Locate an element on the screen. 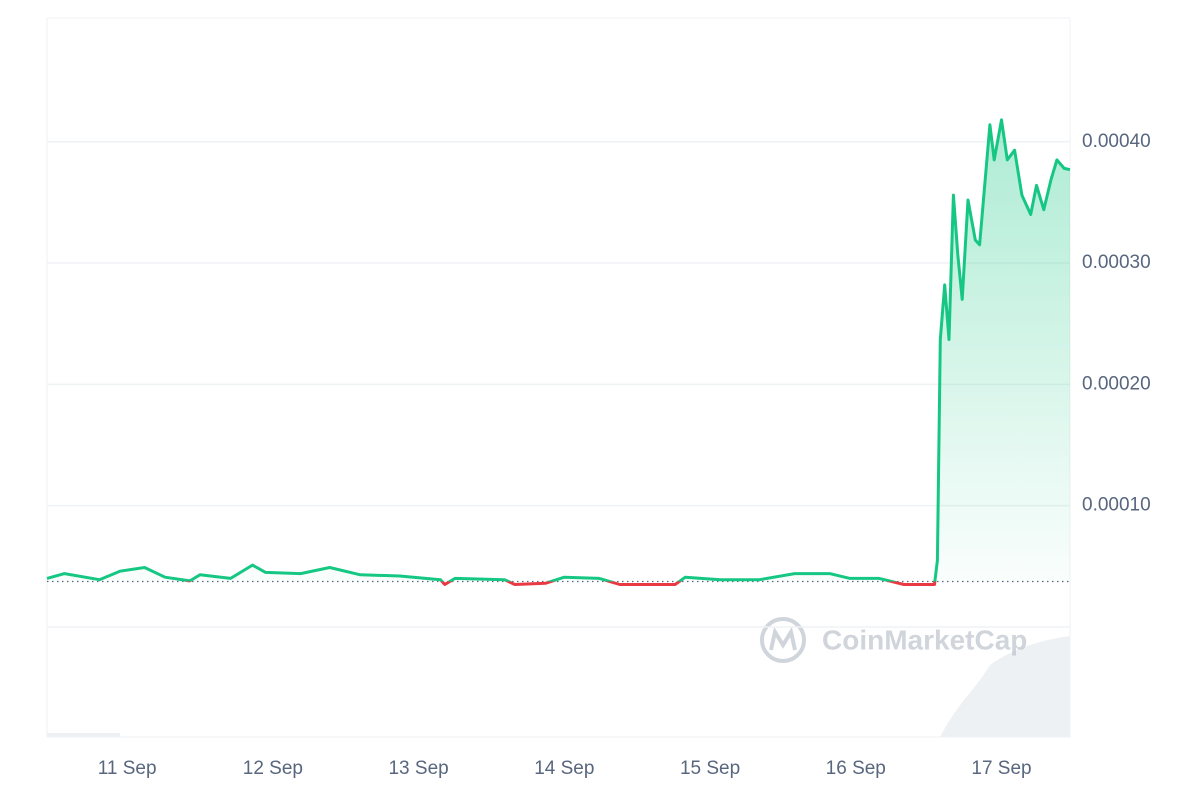 The image size is (1200, 800). x-tick-label: 17 Sep is located at coordinates (1001, 768).